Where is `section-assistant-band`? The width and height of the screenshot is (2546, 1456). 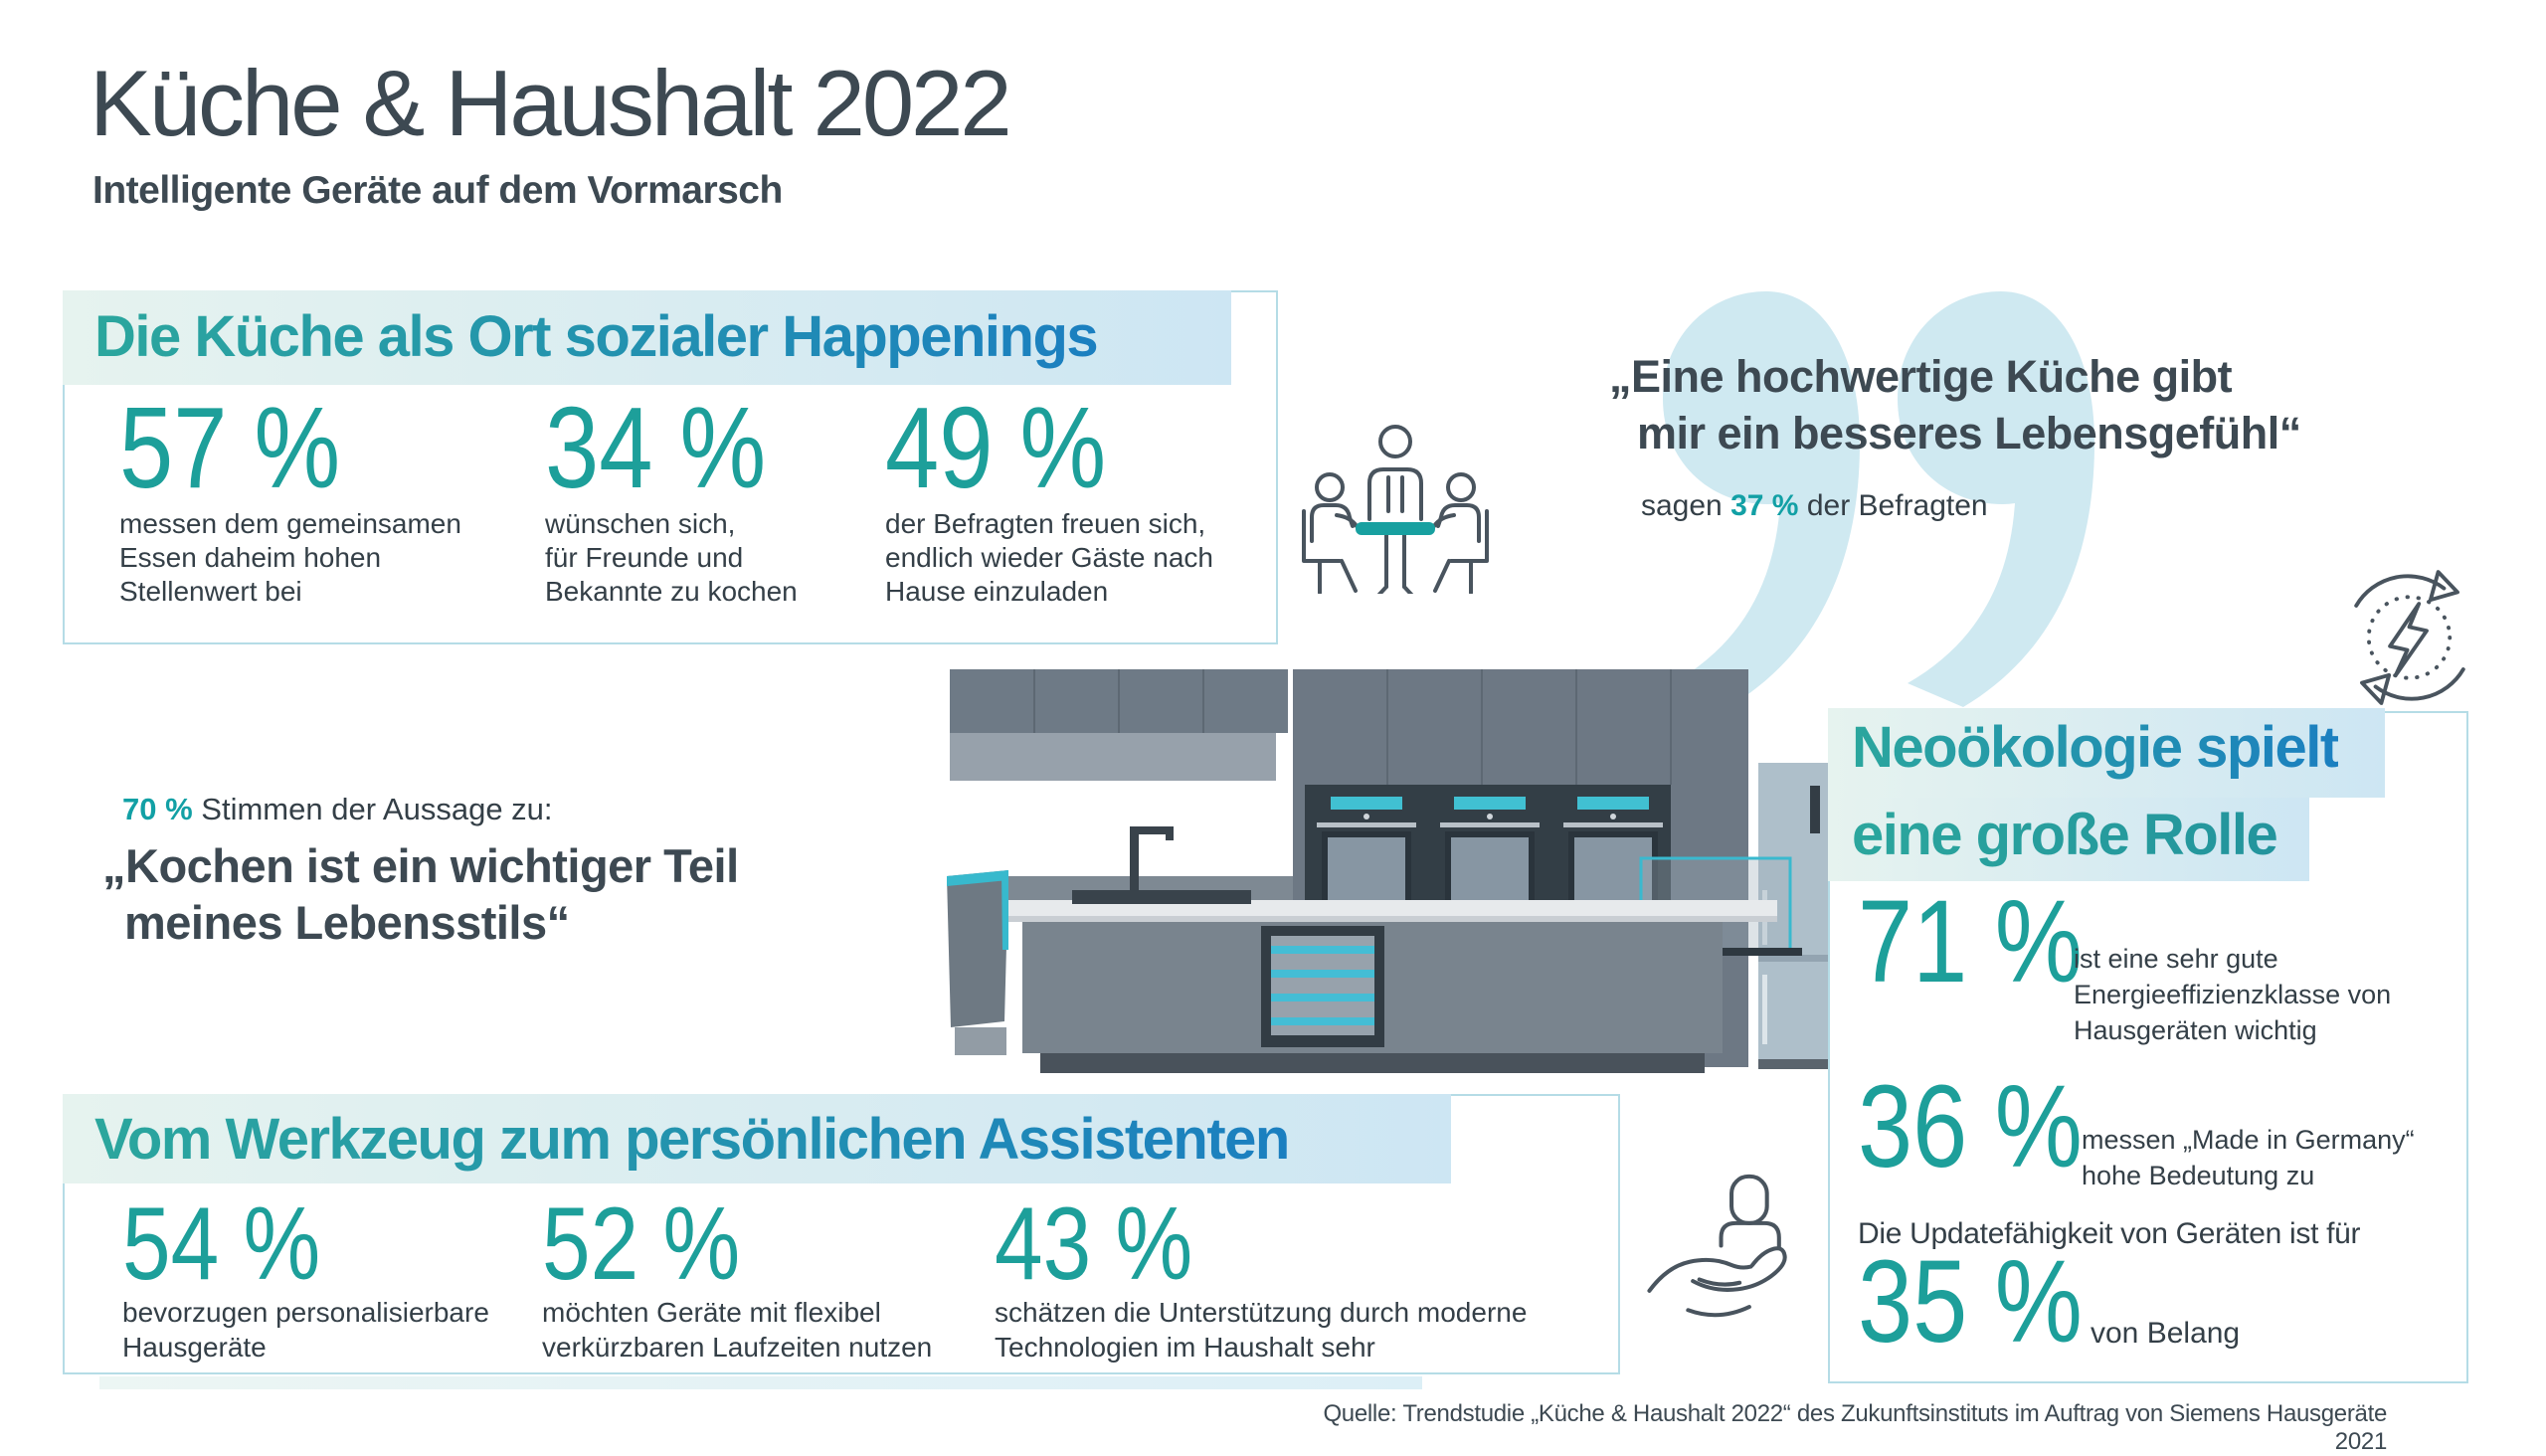 section-assistant-band is located at coordinates (757, 1138).